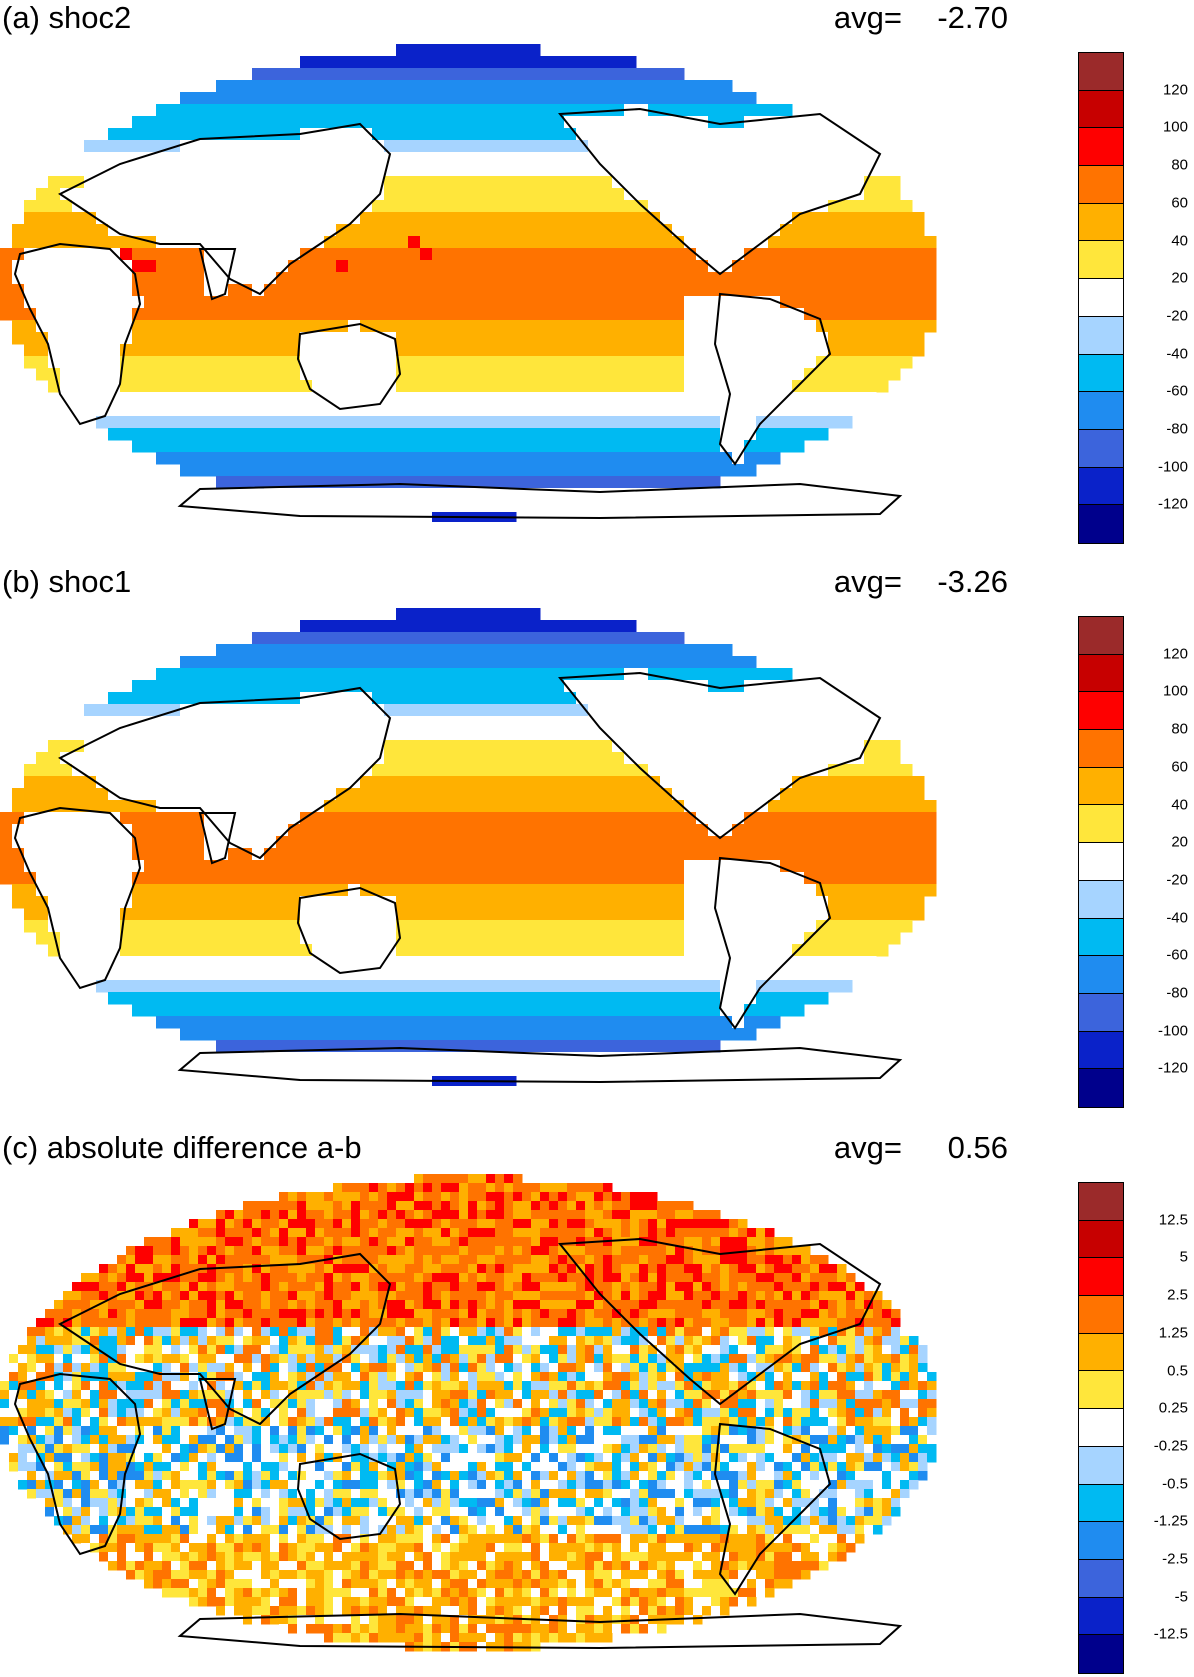 The width and height of the screenshot is (1194, 1677). What do you see at coordinates (182, 1147) in the screenshot?
I see `panel-title: (c) absolute difference a-b` at bounding box center [182, 1147].